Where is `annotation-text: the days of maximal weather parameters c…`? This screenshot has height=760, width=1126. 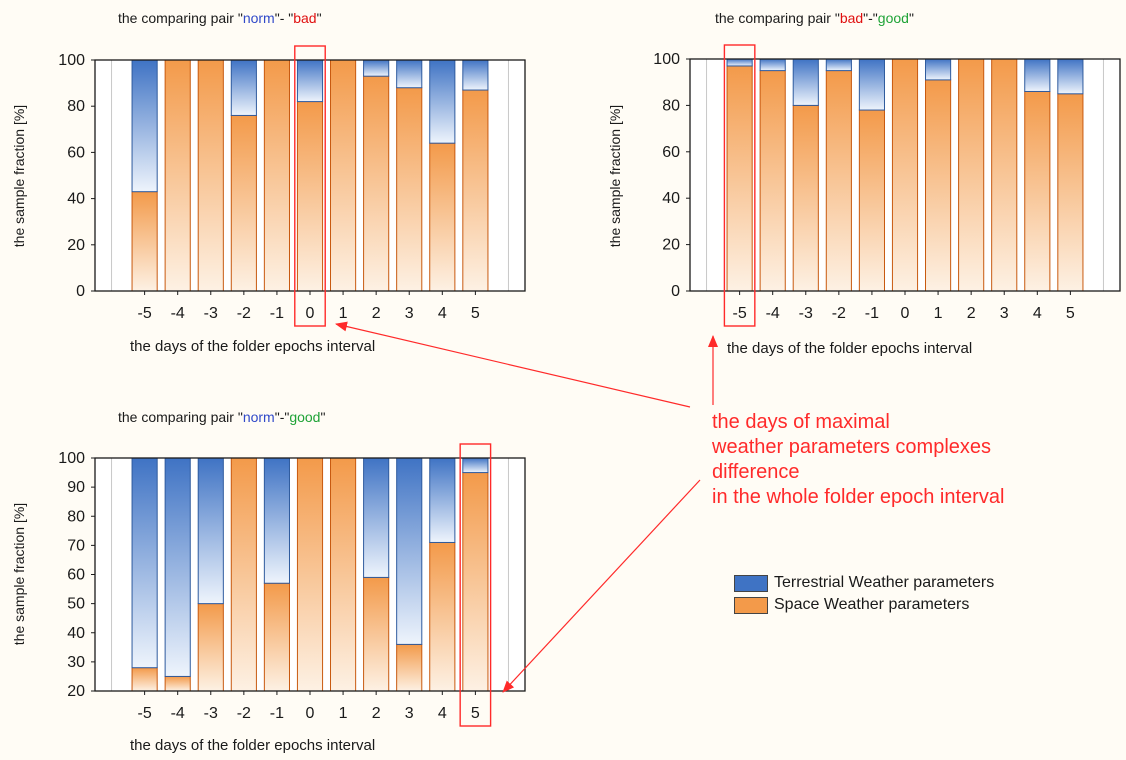
annotation-text: the days of maximal weather parameters c… is located at coordinates (858, 460).